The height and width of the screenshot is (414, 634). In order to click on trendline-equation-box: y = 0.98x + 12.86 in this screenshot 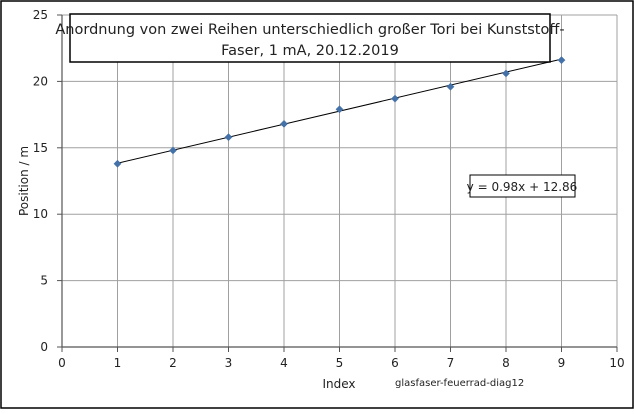, I will do `click(522, 186)`.